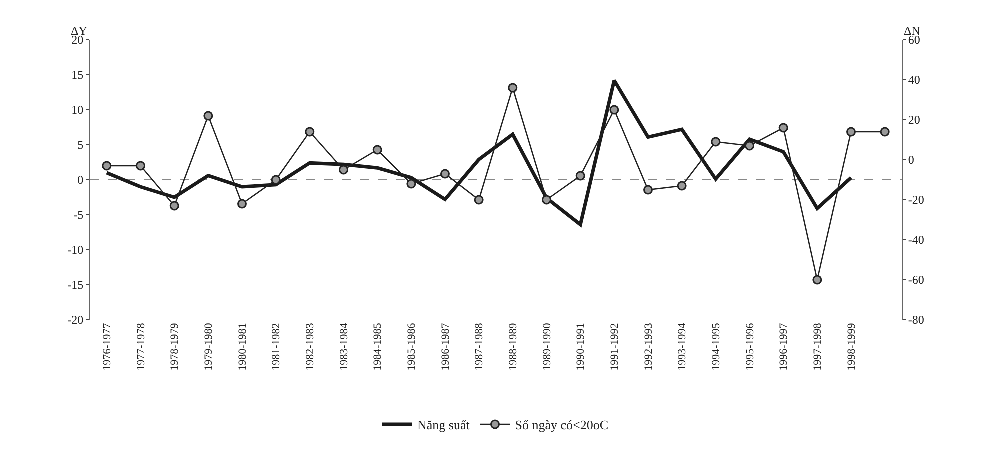 Image resolution: width=982 pixels, height=451 pixels. What do you see at coordinates (81, 180) in the screenshot?
I see `y-tick-label: 0` at bounding box center [81, 180].